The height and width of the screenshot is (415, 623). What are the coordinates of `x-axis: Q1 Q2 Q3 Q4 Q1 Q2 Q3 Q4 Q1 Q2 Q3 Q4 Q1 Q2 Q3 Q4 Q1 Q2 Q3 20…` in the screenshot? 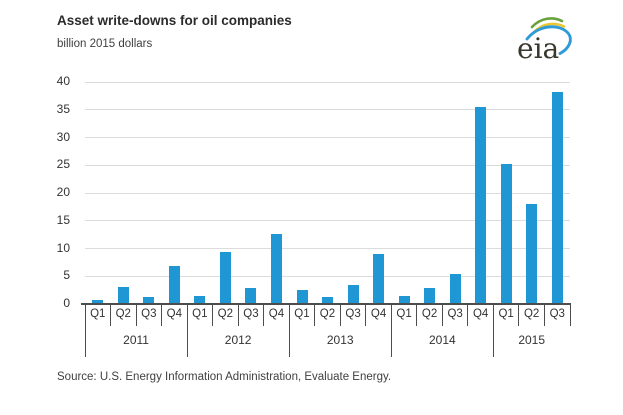 It's located at (327, 334).